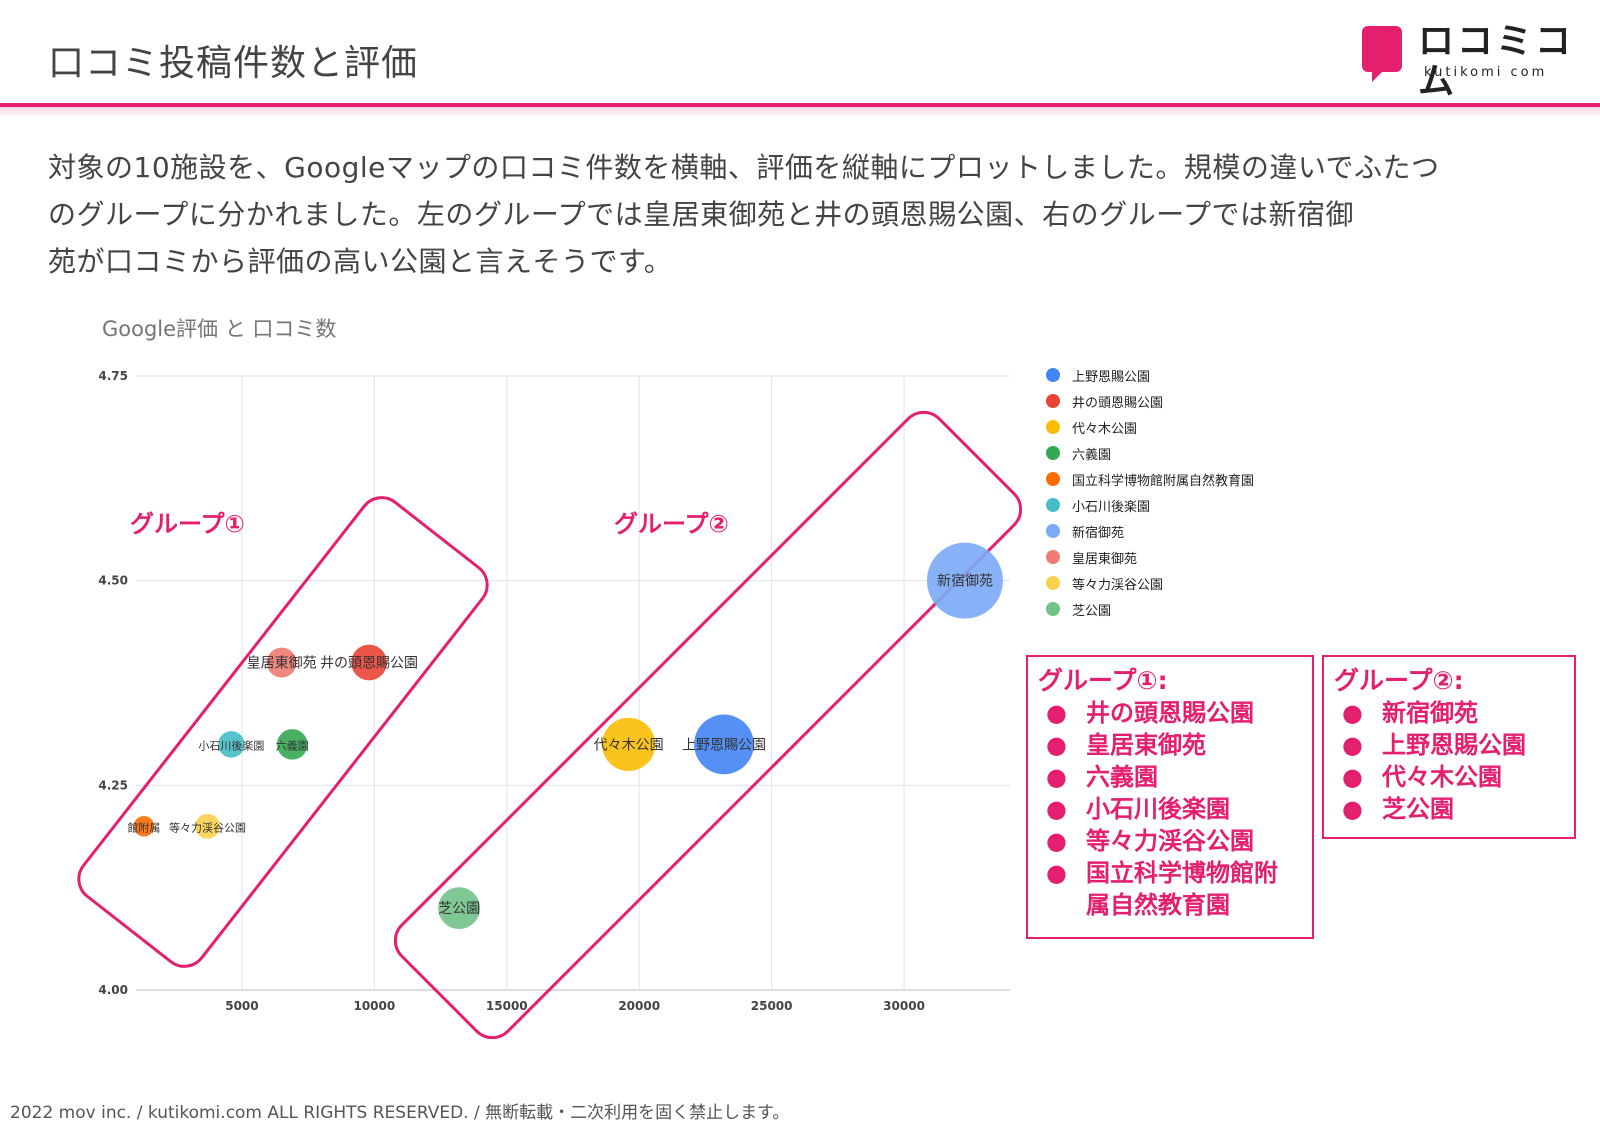  I want to click on brand-logo: ロコミコム kutikomi com, so click(1472, 62).